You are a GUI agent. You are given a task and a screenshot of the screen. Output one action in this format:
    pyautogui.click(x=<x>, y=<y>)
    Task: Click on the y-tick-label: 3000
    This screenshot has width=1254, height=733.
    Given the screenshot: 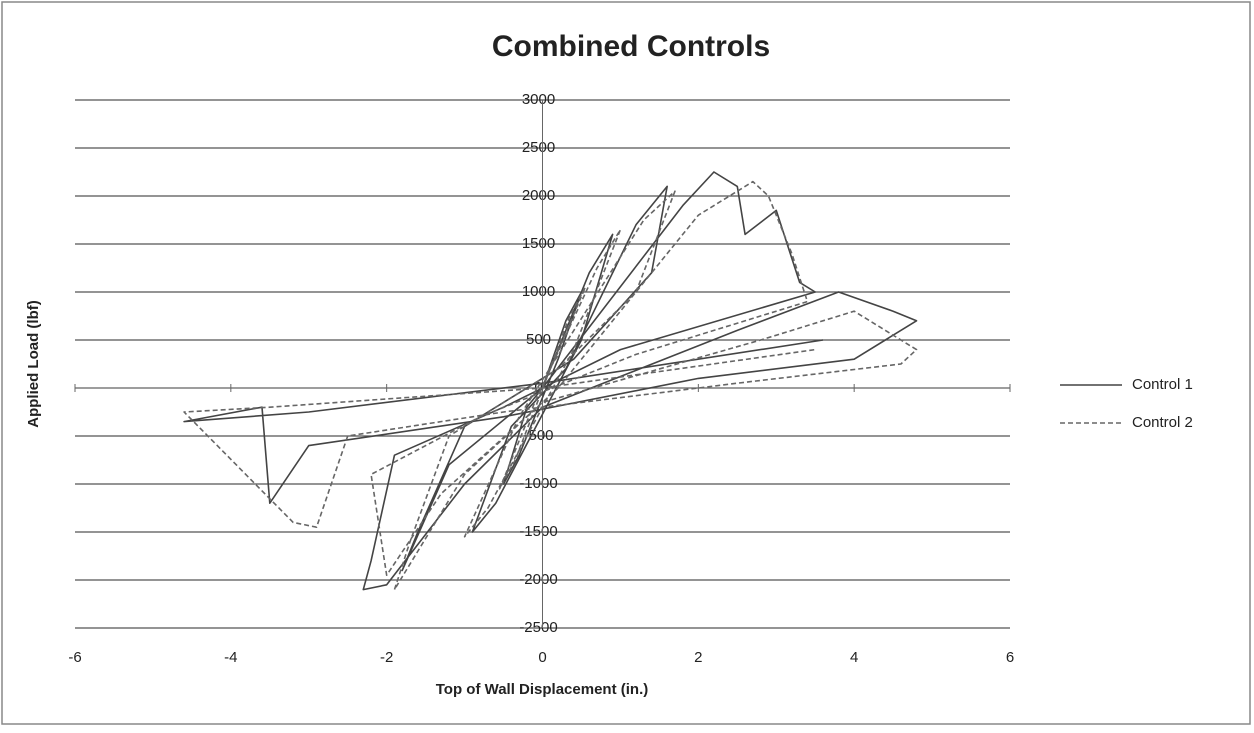 What is the action you would take?
    pyautogui.click(x=538, y=99)
    